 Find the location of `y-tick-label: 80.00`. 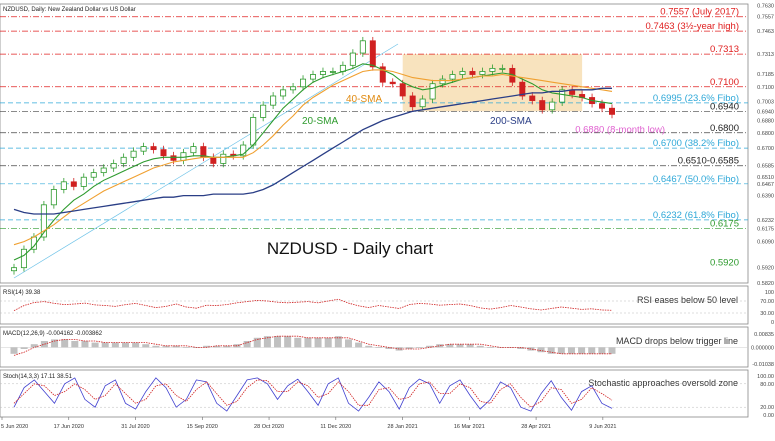

y-tick-label: 80.00 is located at coordinates (767, 385).